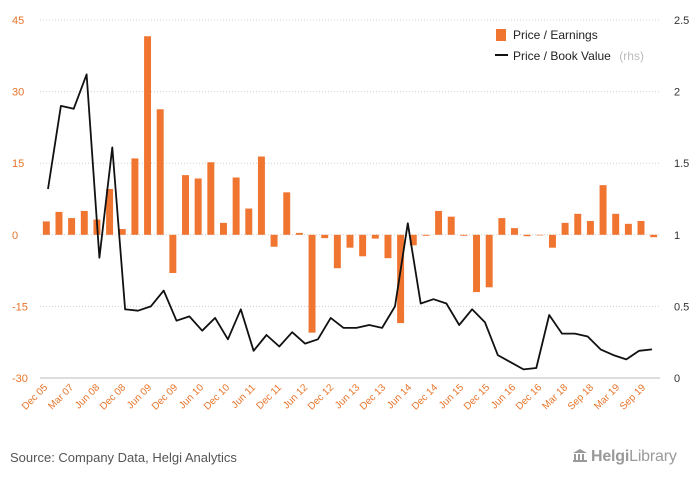 Image resolution: width=700 pixels, height=483 pixels. Describe the element at coordinates (633, 397) in the screenshot. I see `x-tick-label: Sep 19` at that location.